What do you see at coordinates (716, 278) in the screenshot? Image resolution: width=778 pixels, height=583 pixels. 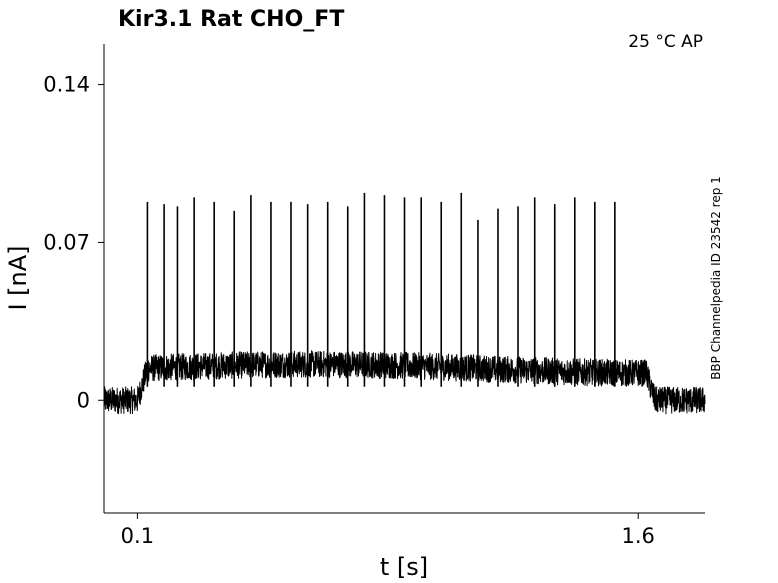 I see `channelpedia-id-label: BBP Channelpedia ID 23542 rep 1` at bounding box center [716, 278].